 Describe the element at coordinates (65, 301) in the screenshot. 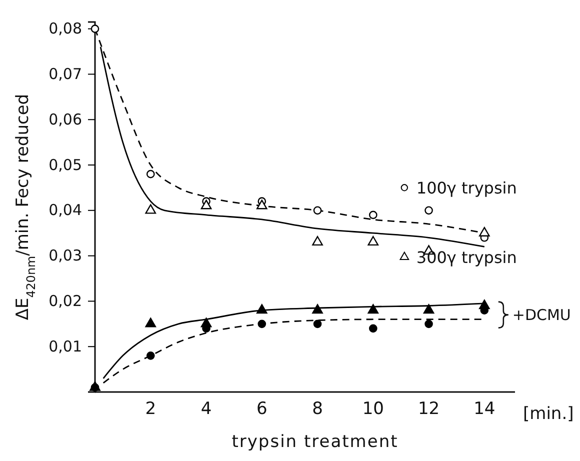

I see `y-tick-label: 0,02` at that location.